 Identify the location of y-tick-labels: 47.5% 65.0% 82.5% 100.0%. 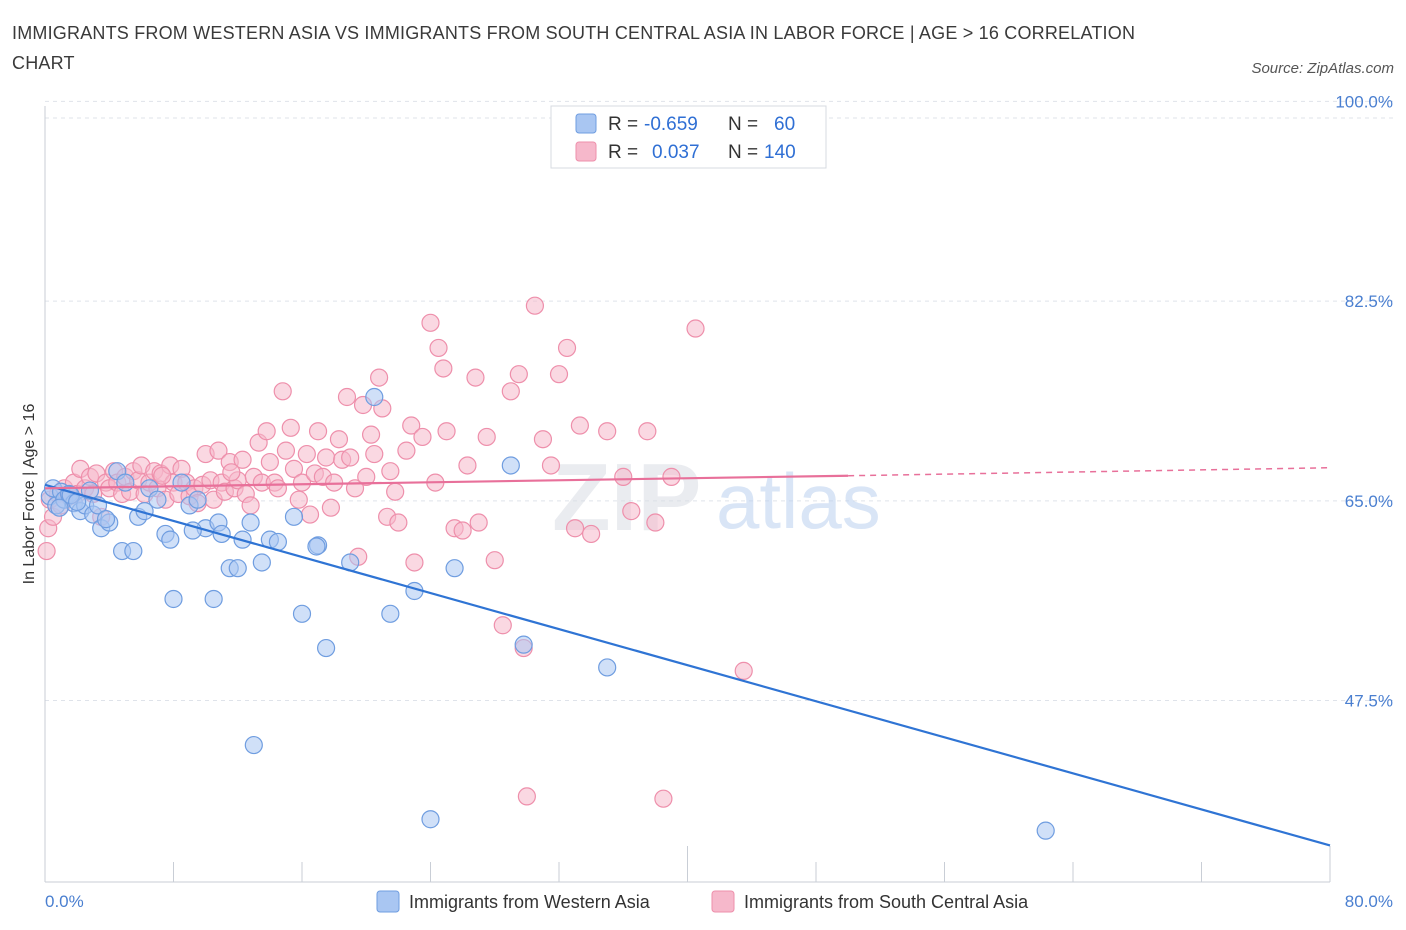
(1364, 401).